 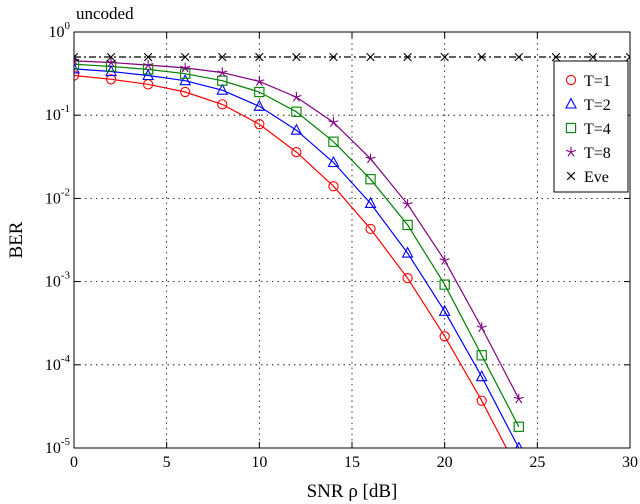 I want to click on legend-label-t-4: T=4, so click(x=597, y=129).